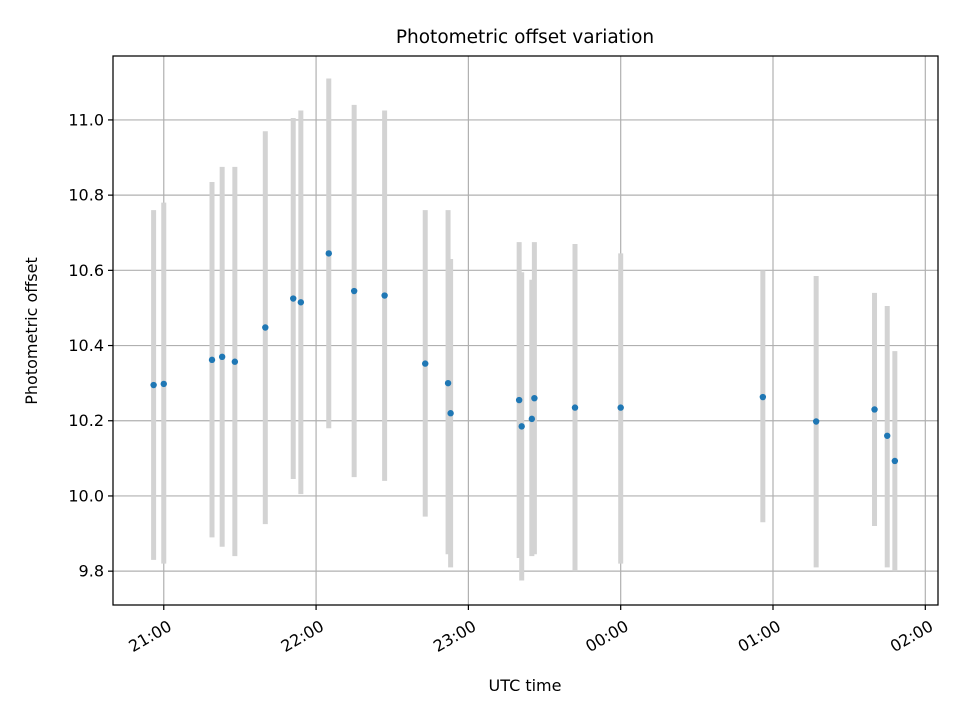  What do you see at coordinates (86, 495) in the screenshot?
I see `y-tick-label: 10.0` at bounding box center [86, 495].